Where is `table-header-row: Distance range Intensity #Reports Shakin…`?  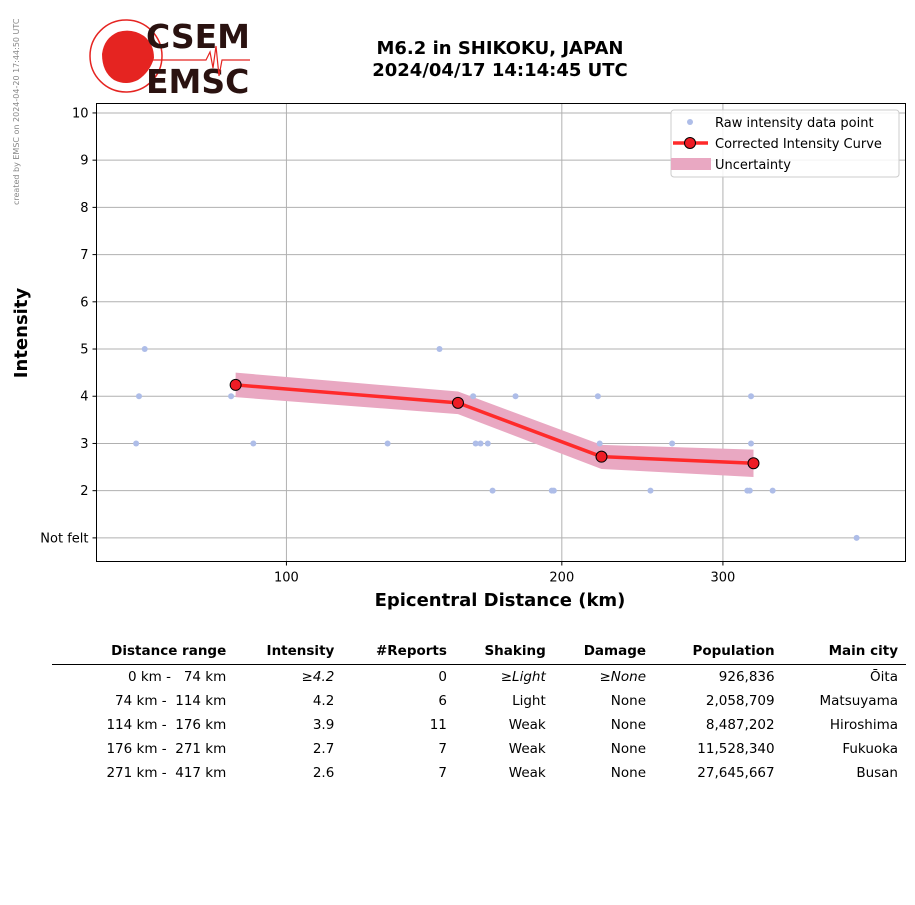 table-header-row: Distance range Intensity #Reports Shakin… is located at coordinates (479, 652).